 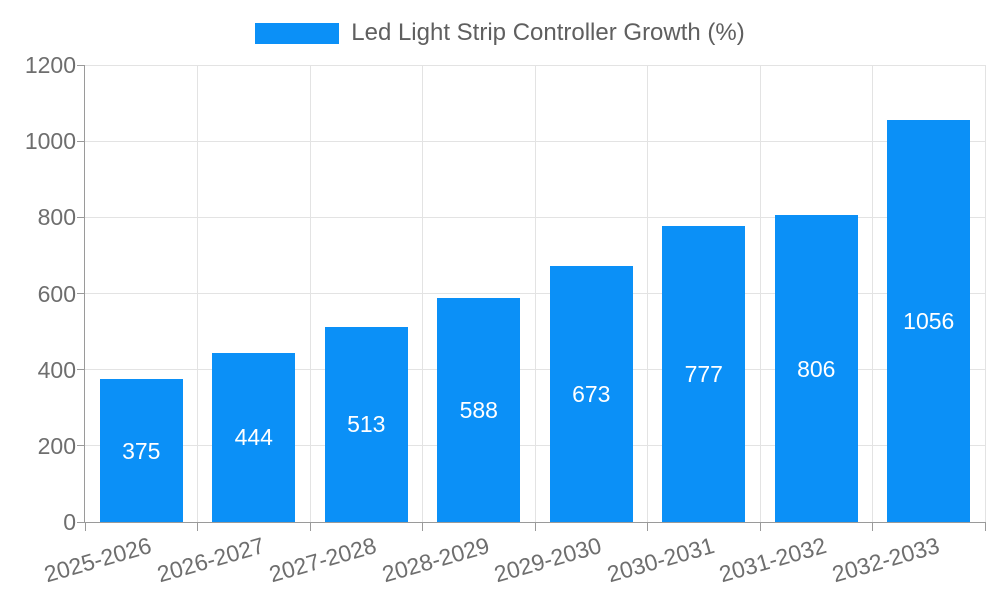 I want to click on x-tick-label: 2026-2027, so click(x=210, y=560).